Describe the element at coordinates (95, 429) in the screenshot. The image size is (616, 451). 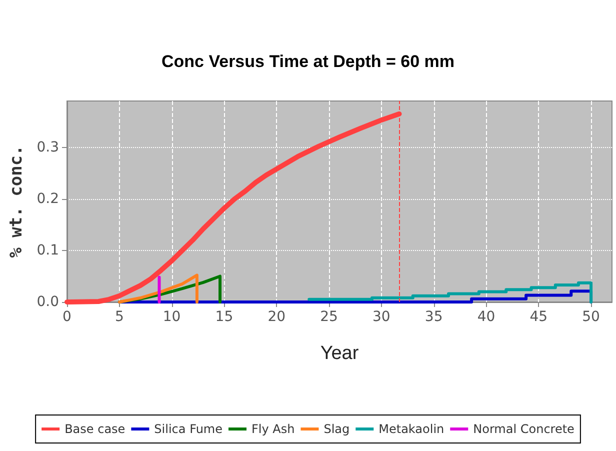
I see `legend-label: Base case` at that location.